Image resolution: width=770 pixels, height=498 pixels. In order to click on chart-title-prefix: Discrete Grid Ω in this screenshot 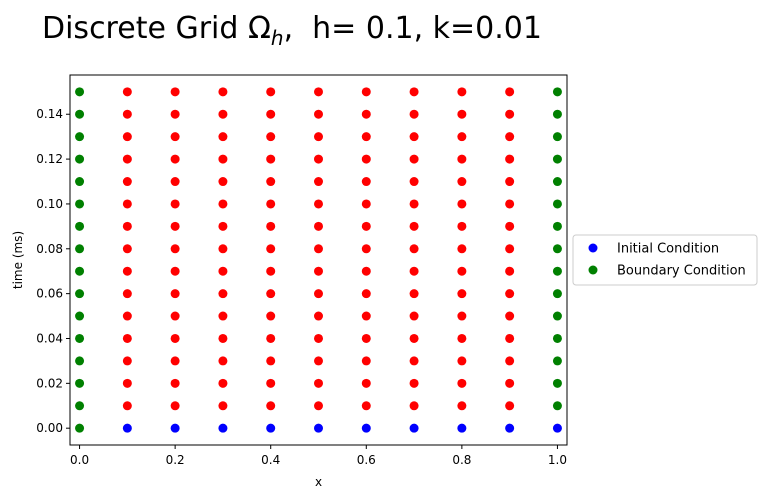, I will do `click(156, 28)`.